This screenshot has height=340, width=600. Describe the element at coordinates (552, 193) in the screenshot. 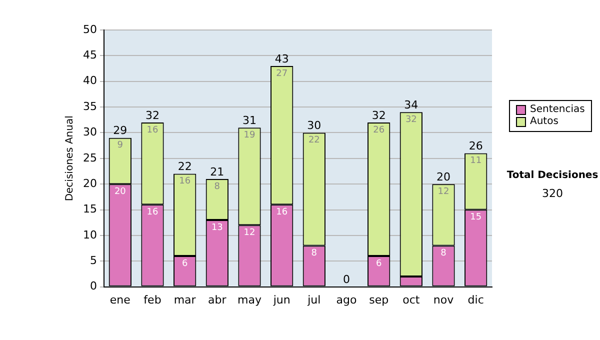

I see `text: 320` at that location.